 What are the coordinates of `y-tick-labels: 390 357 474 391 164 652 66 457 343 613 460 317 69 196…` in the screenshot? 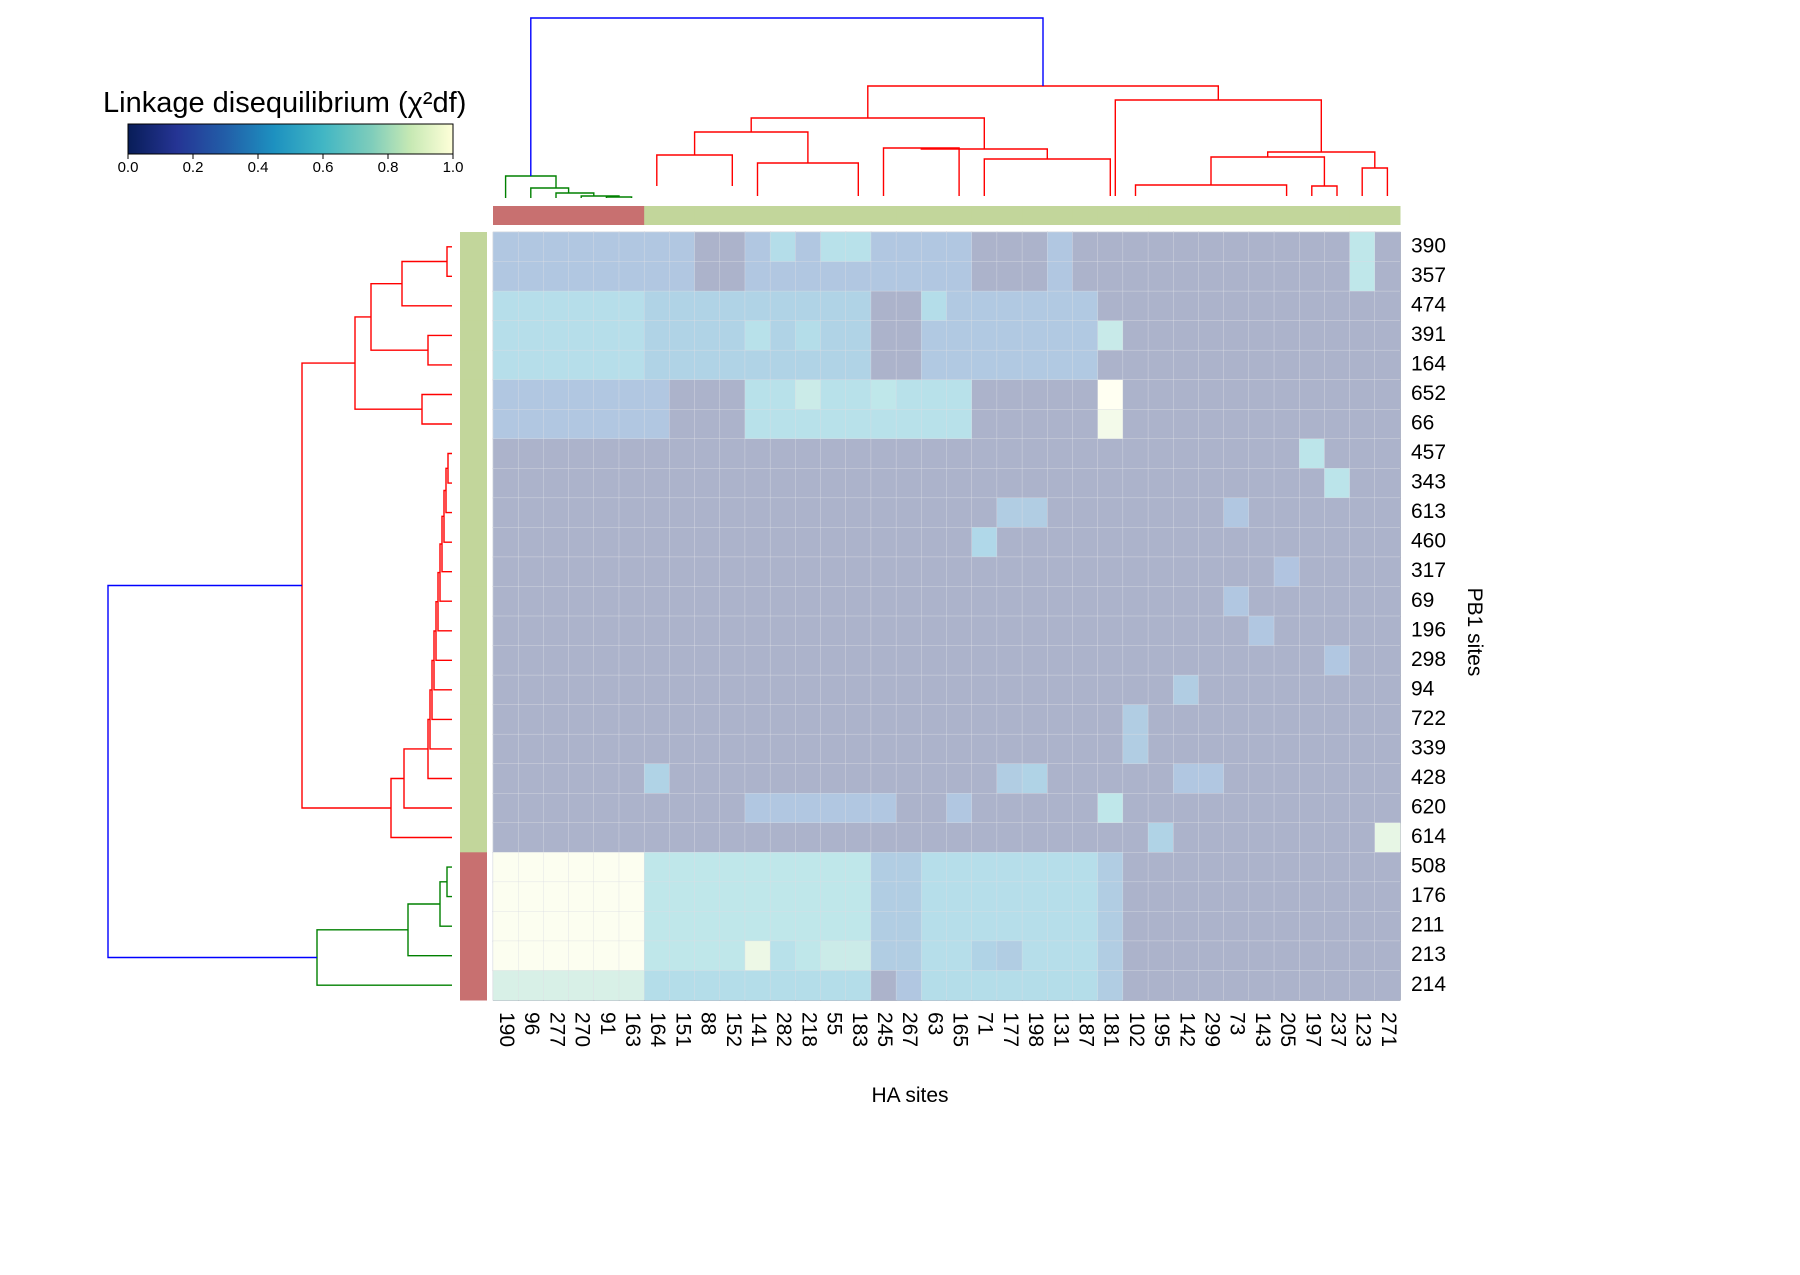 It's located at (1428, 614).